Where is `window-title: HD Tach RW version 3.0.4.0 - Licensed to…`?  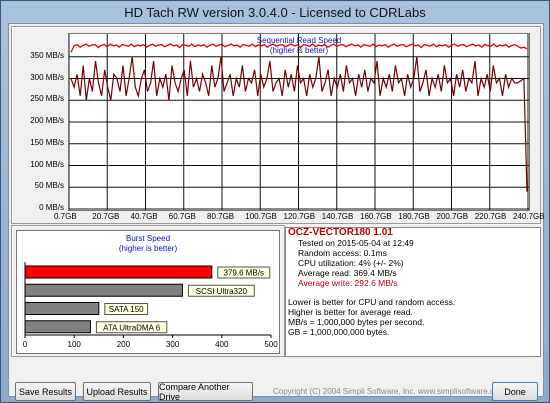
window-title: HD Tach RW version 3.0.4.0 - Licensed to… is located at coordinates (275, 12).